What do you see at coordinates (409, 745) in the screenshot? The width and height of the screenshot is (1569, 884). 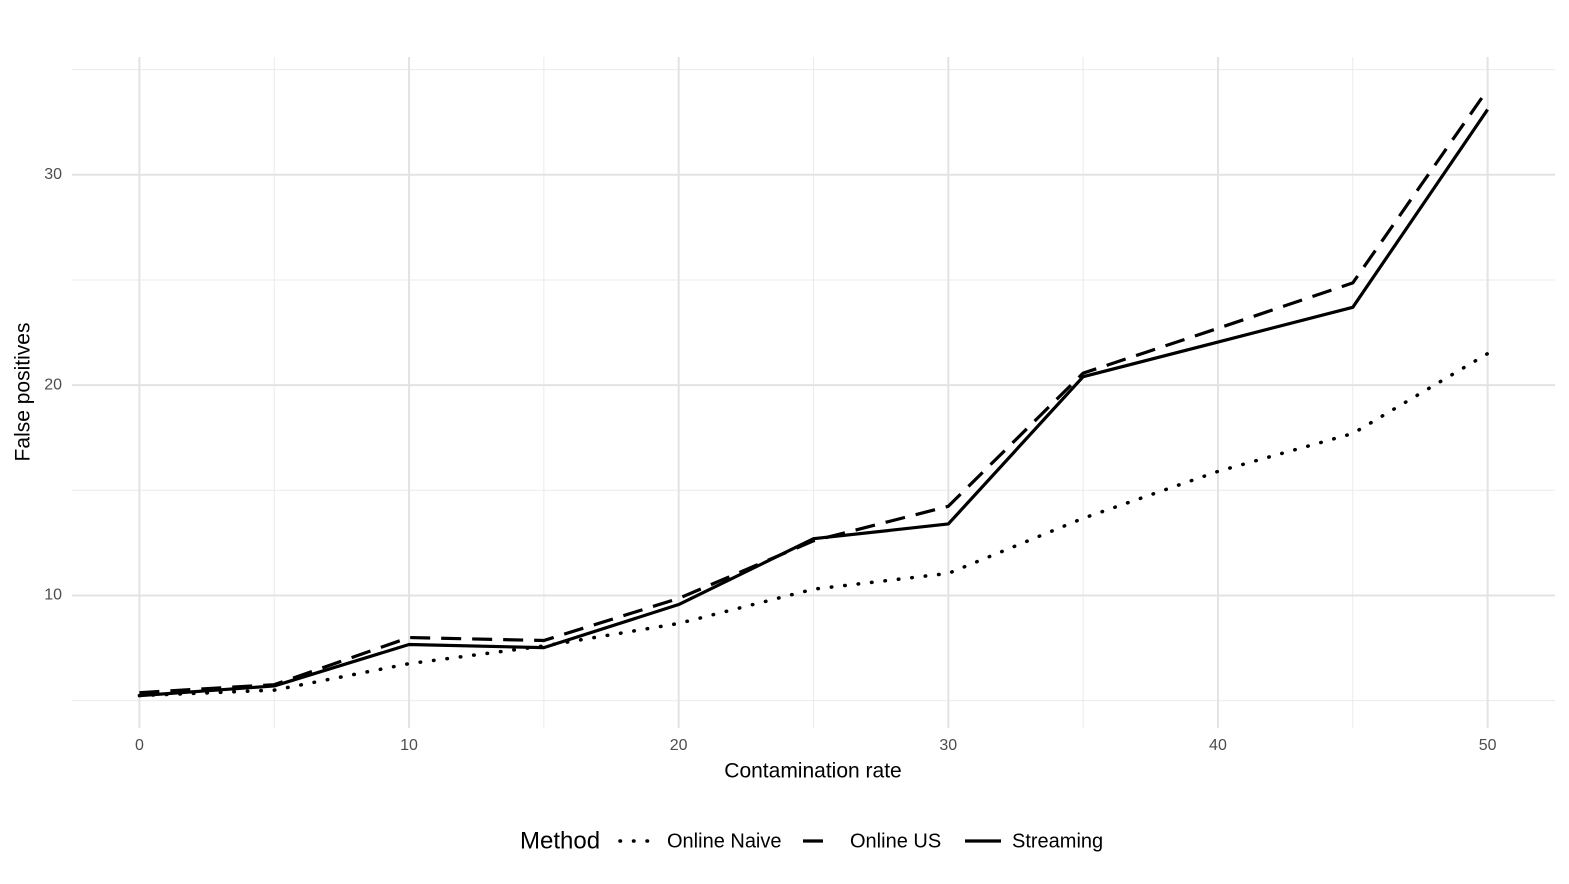 I see `x-tick-label: 10` at bounding box center [409, 745].